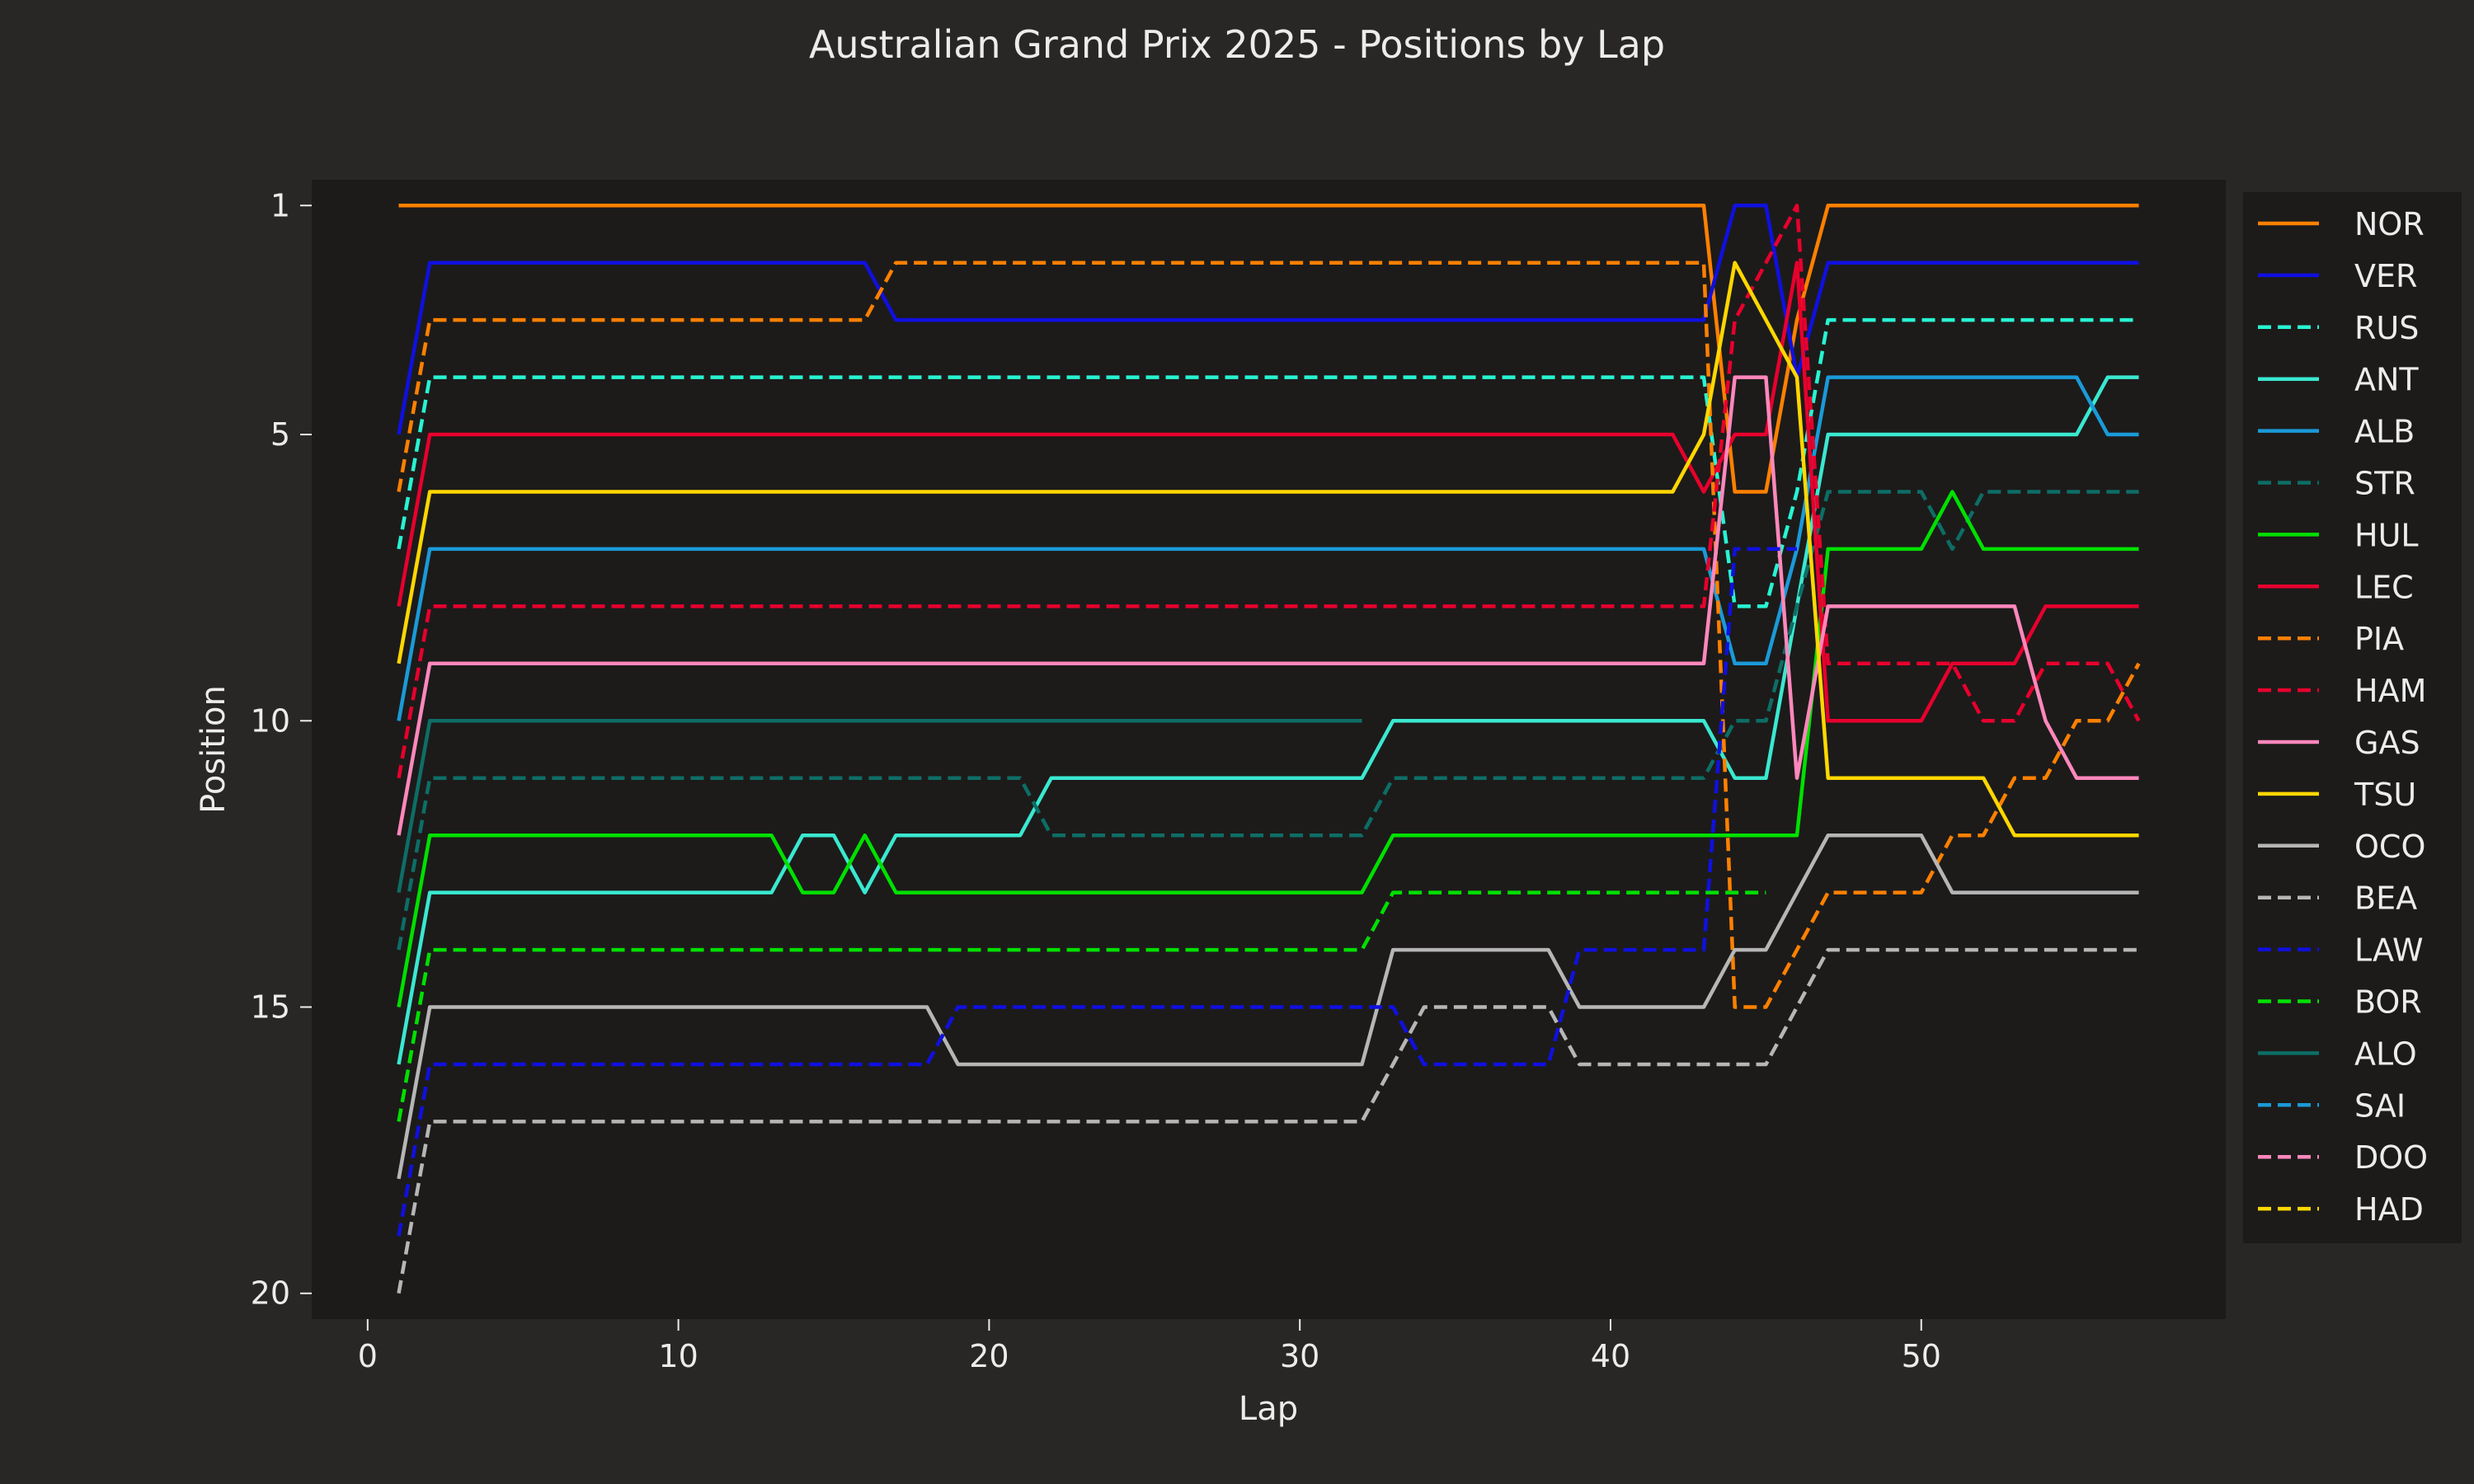  I want to click on legend-label-oco: OCO, so click(2389, 847).